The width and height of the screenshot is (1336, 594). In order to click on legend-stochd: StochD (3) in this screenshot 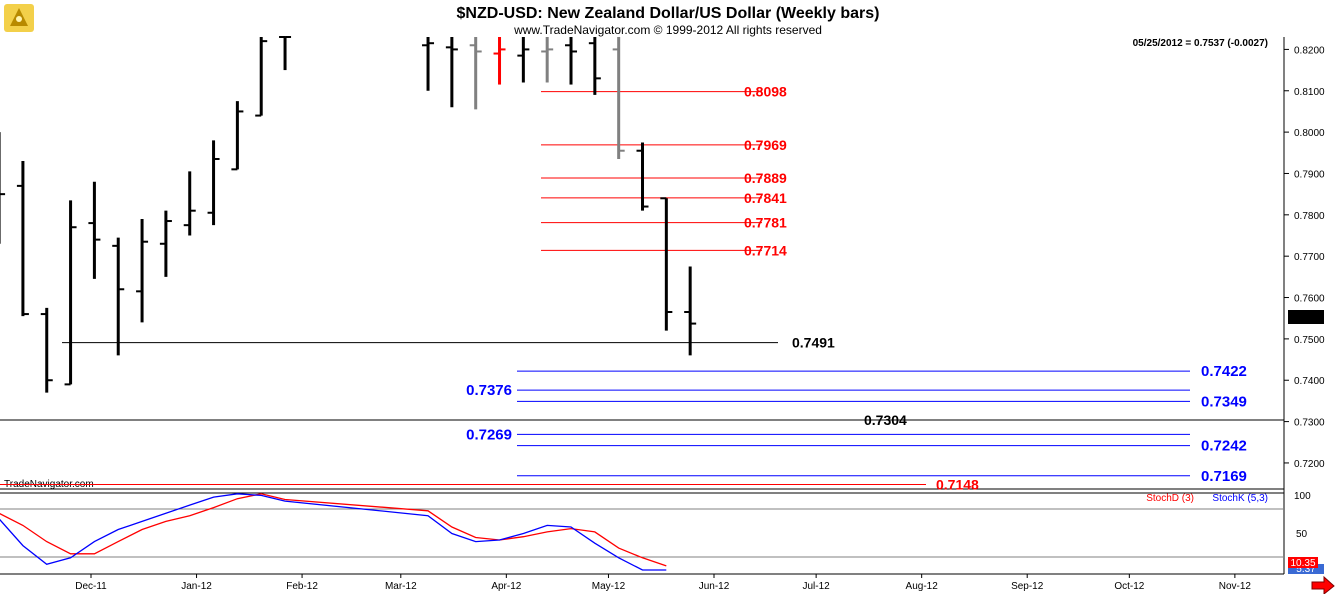, I will do `click(1170, 498)`.